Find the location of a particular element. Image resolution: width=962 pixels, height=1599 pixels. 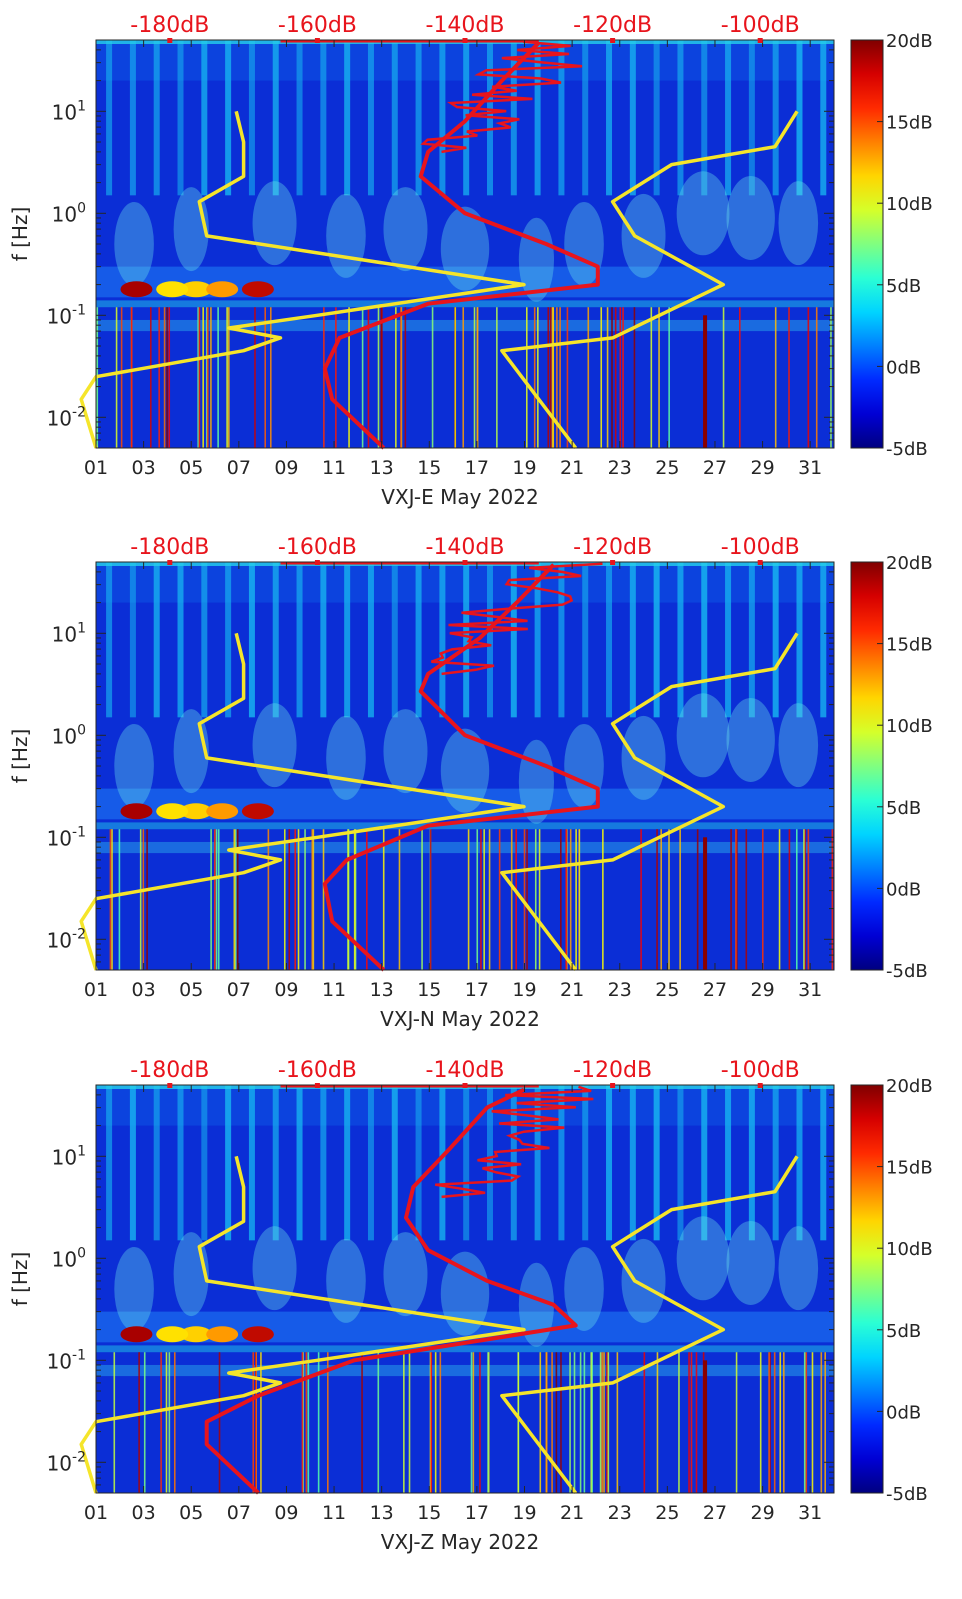

colorbar-tick-label: 0dB is located at coordinates (903, 367).